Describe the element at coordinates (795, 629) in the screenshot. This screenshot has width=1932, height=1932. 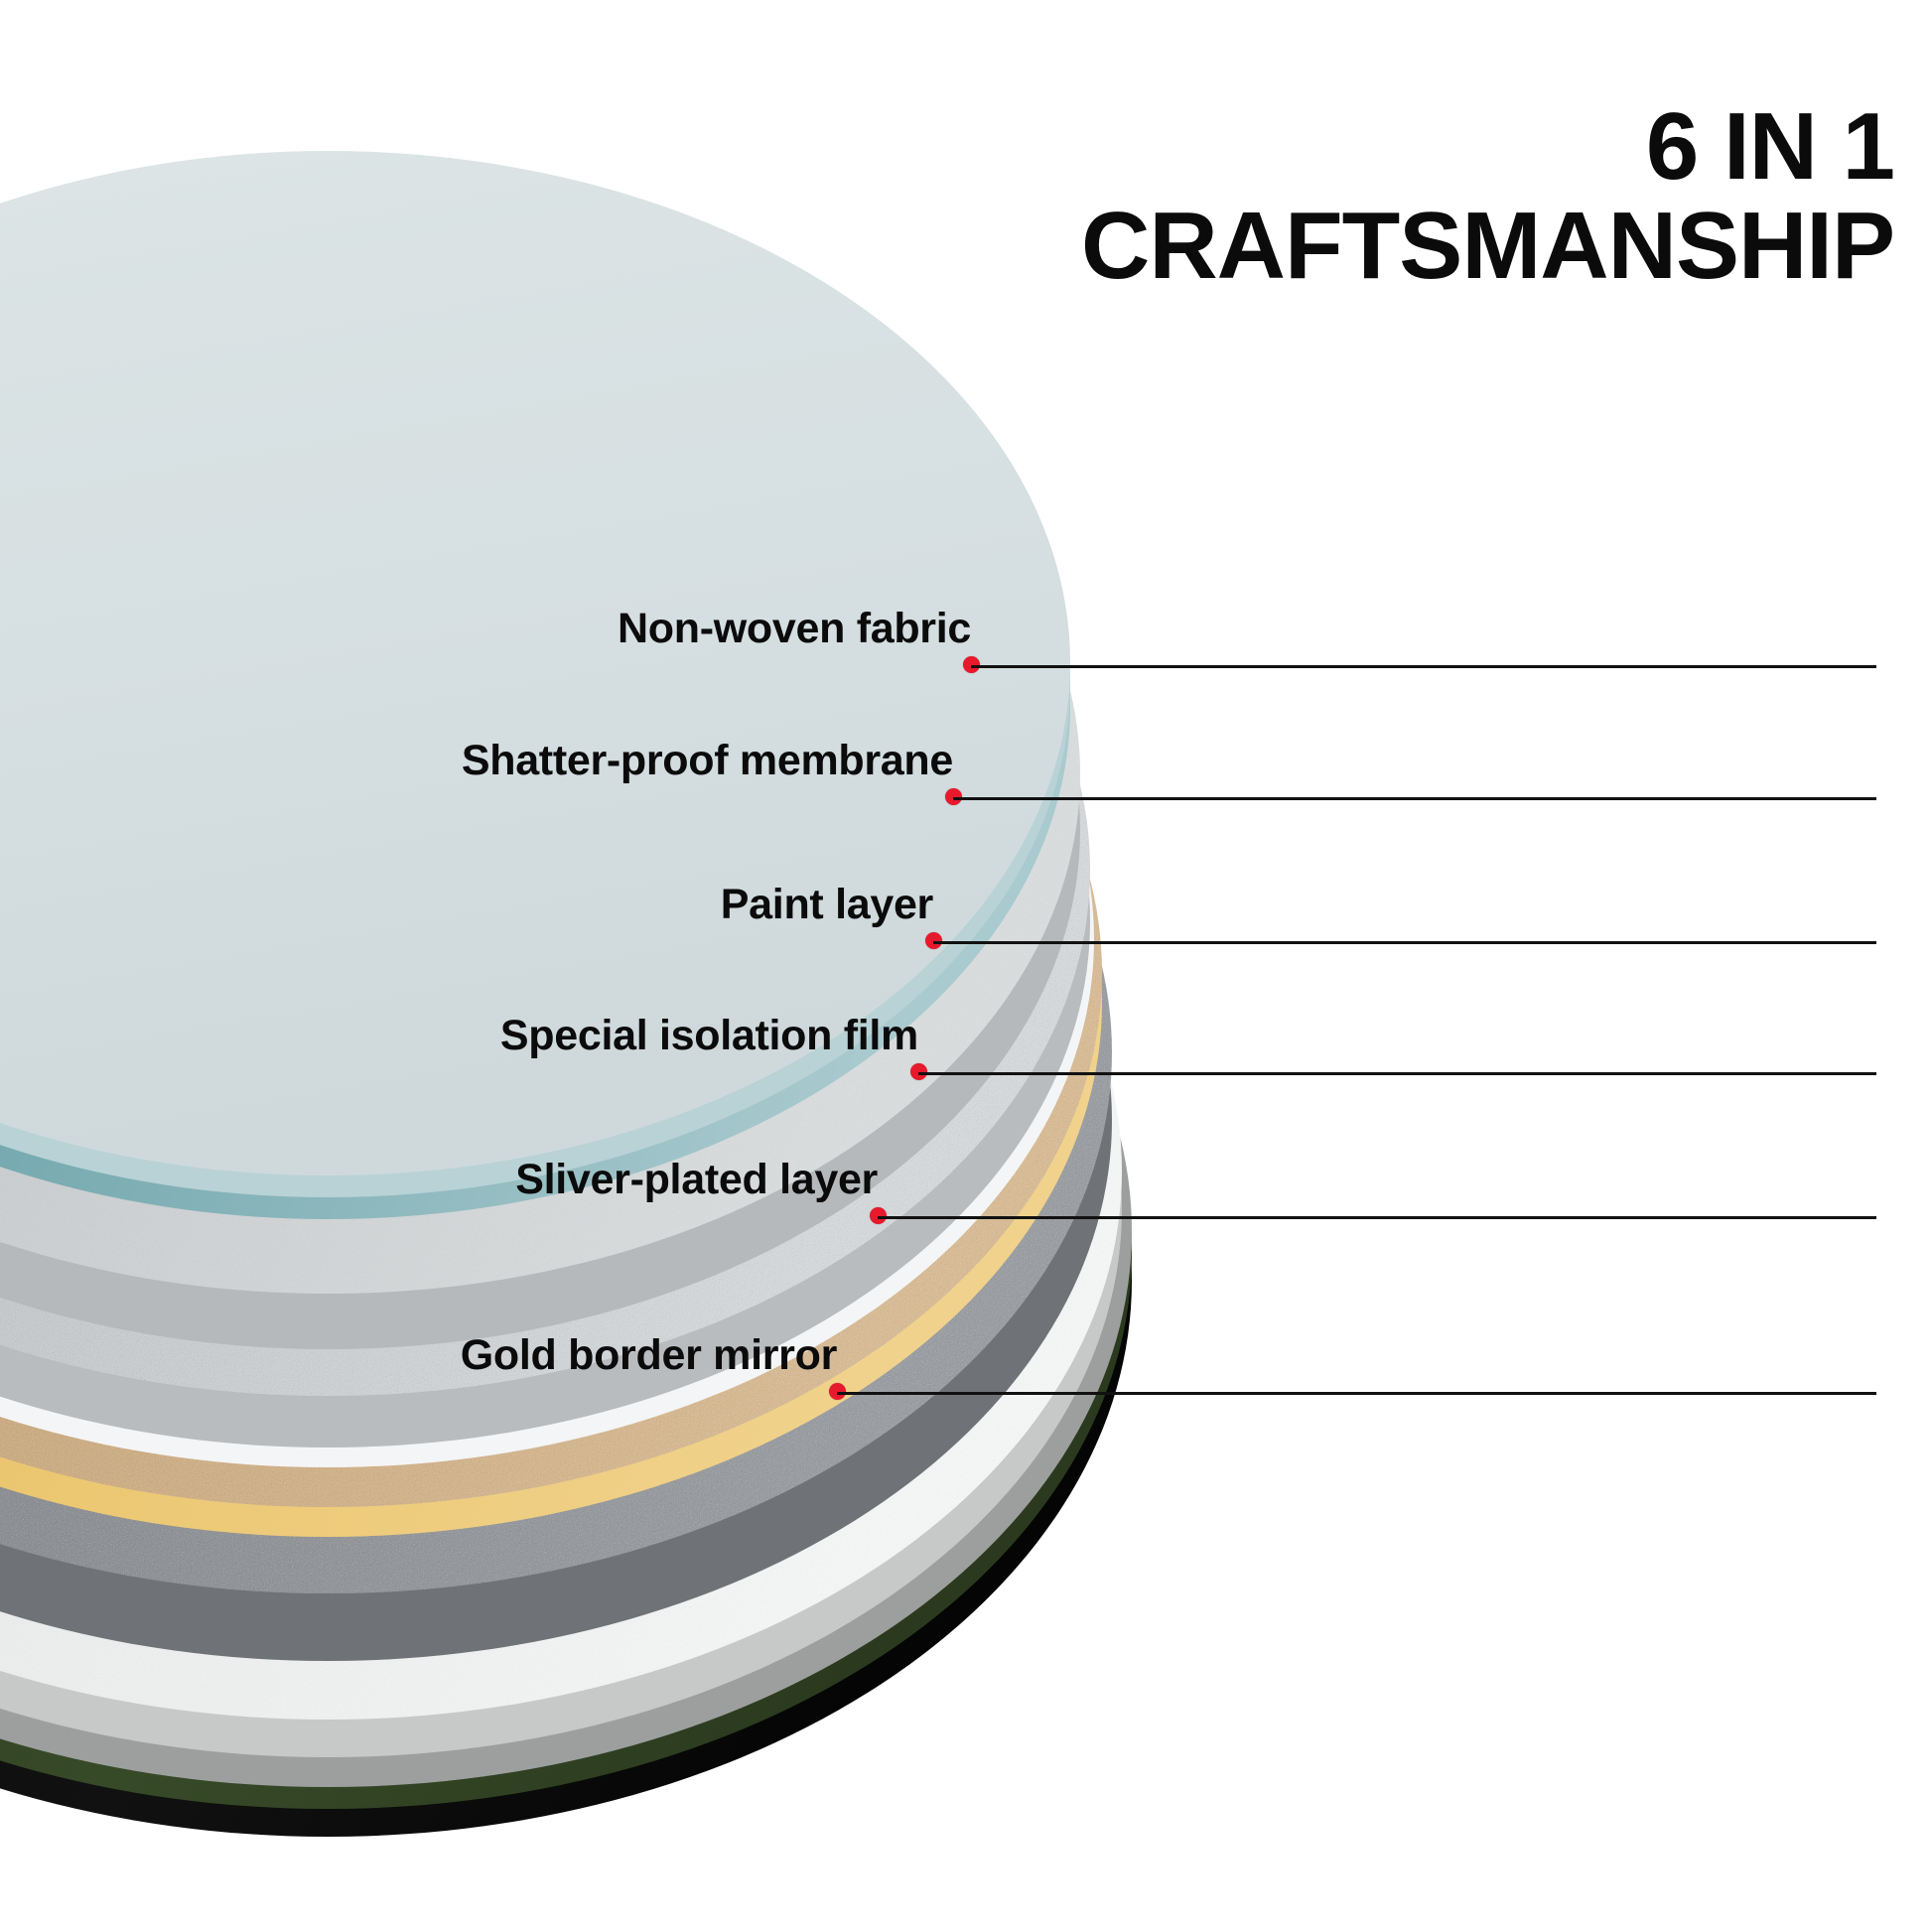
I see `callout-label: Non-woven fabric` at that location.